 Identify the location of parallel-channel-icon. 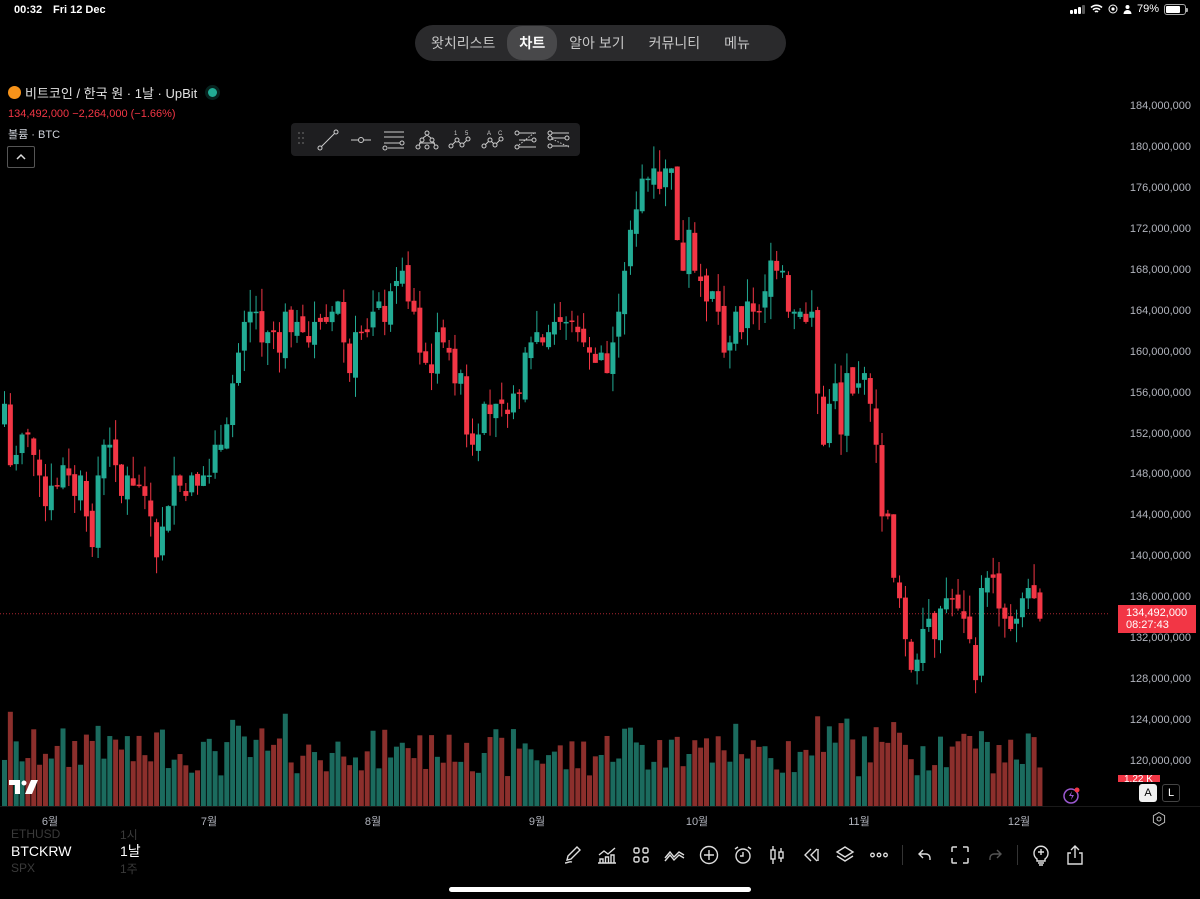
(393, 140).